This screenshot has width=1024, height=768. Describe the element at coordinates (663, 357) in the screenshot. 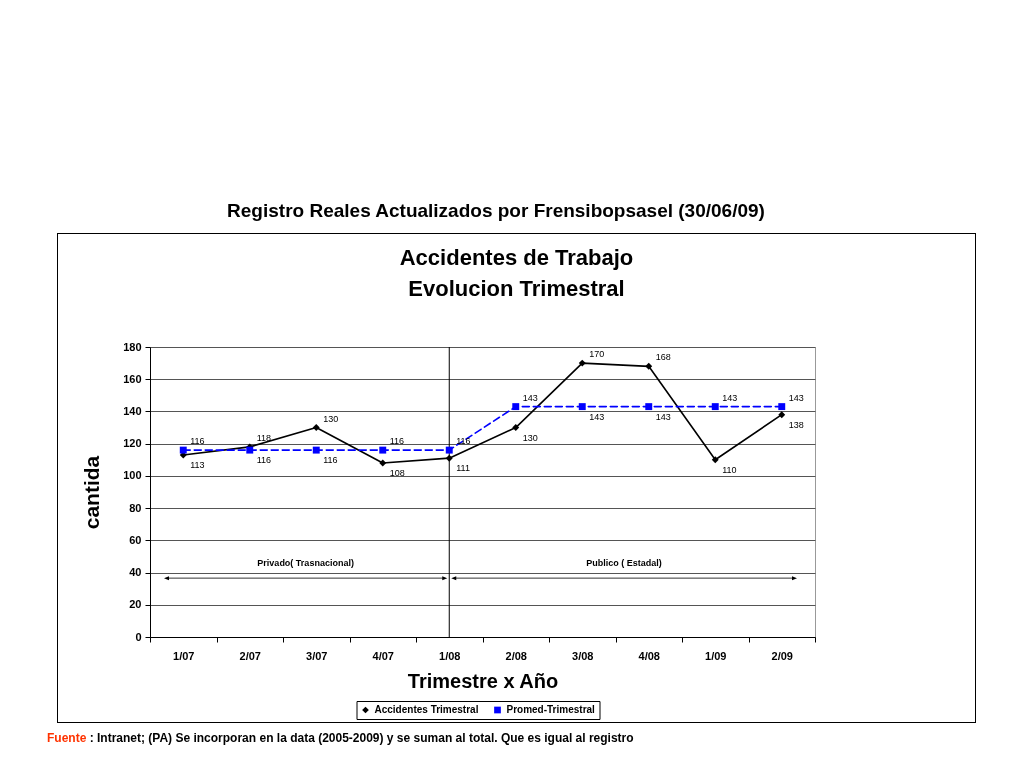

I see `data-label: 168` at that location.